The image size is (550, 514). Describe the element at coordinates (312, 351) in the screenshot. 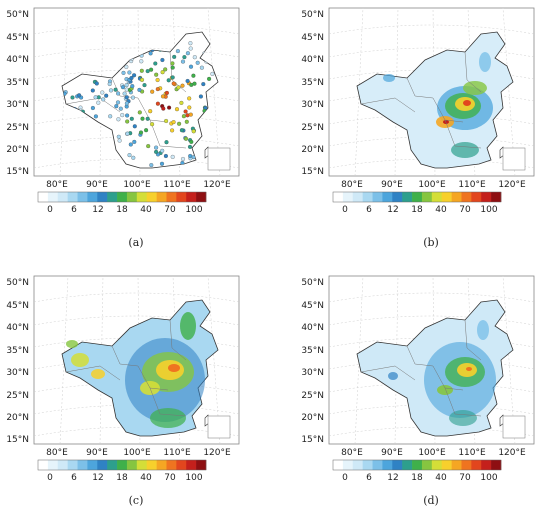

I see `lat-label: 35°N` at that location.